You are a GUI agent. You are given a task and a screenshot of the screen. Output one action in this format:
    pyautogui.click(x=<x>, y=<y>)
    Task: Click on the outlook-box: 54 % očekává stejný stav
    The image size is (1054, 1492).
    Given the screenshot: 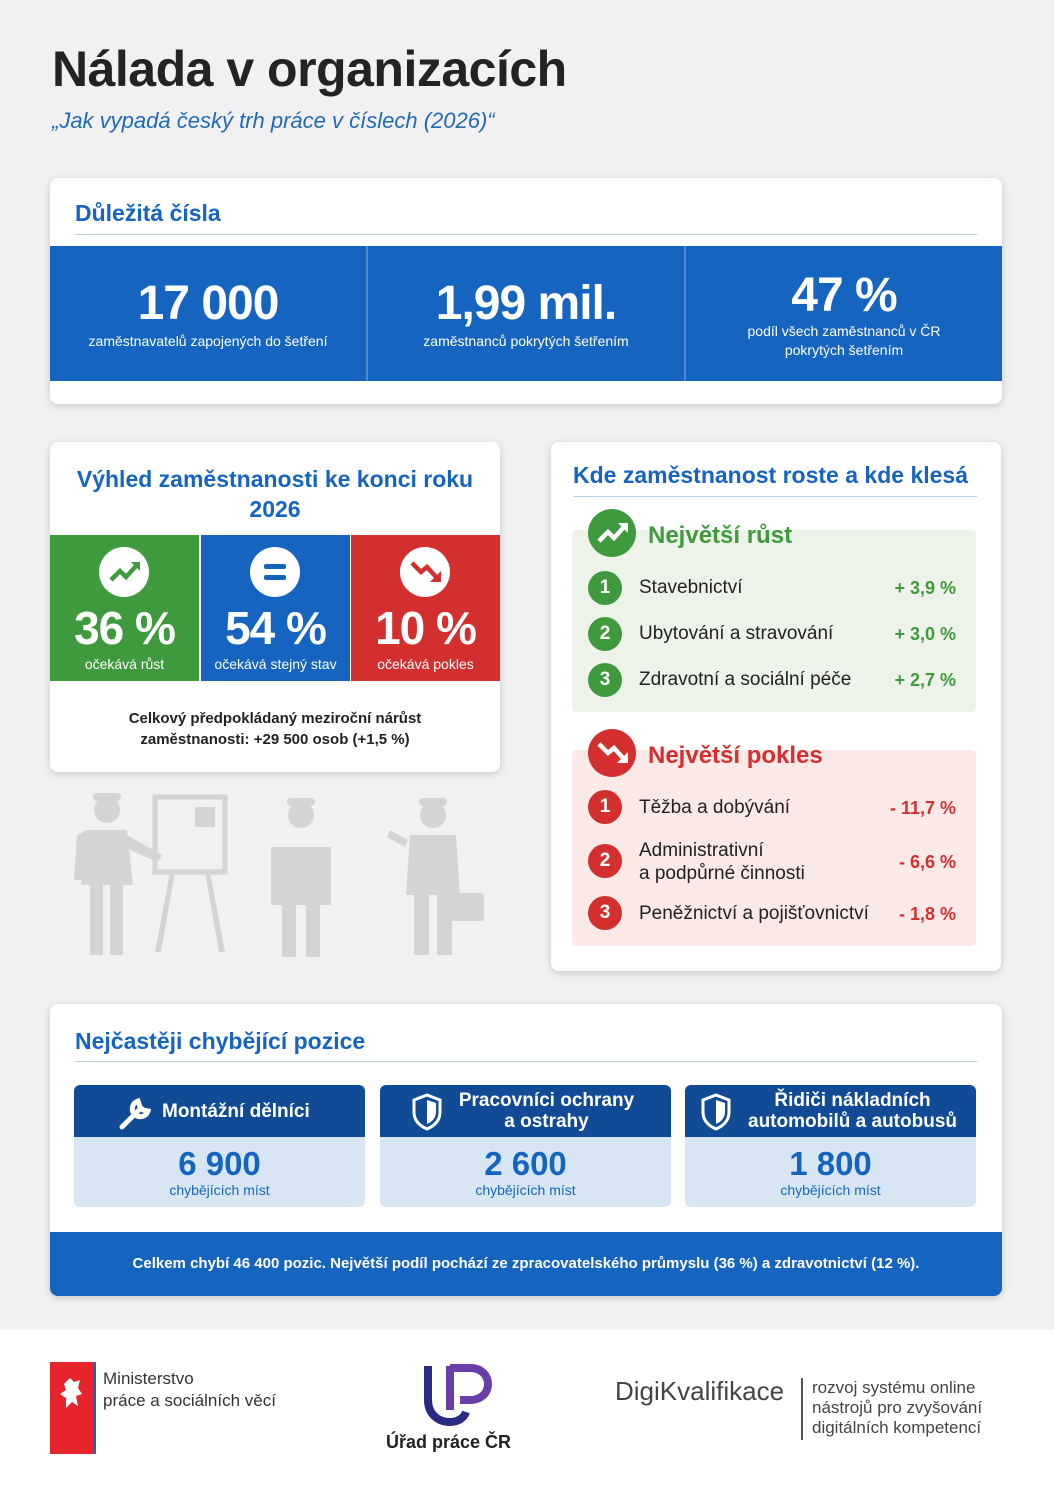 What is the action you would take?
    pyautogui.click(x=275, y=608)
    